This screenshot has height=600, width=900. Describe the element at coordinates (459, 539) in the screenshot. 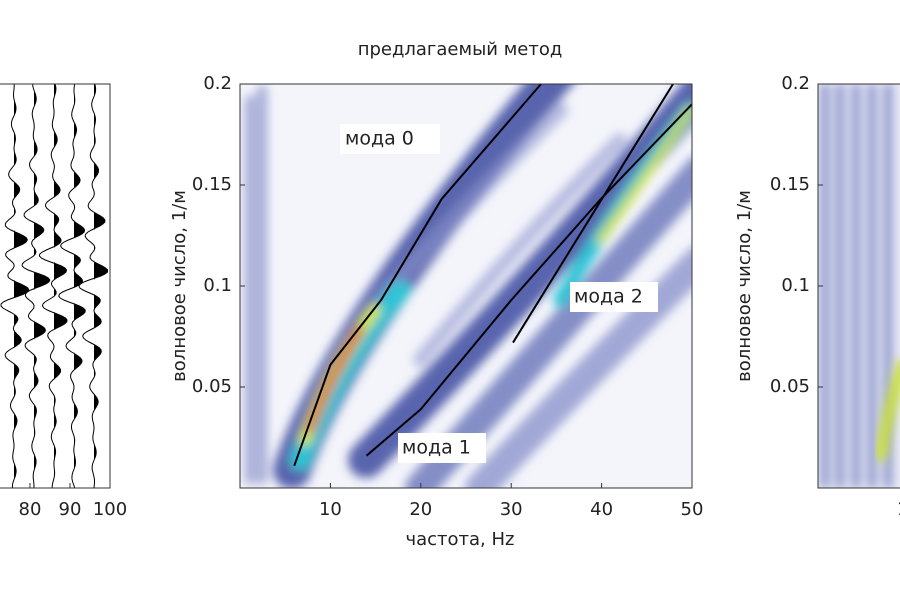

I see `x-axis-label: частота, Hz` at that location.